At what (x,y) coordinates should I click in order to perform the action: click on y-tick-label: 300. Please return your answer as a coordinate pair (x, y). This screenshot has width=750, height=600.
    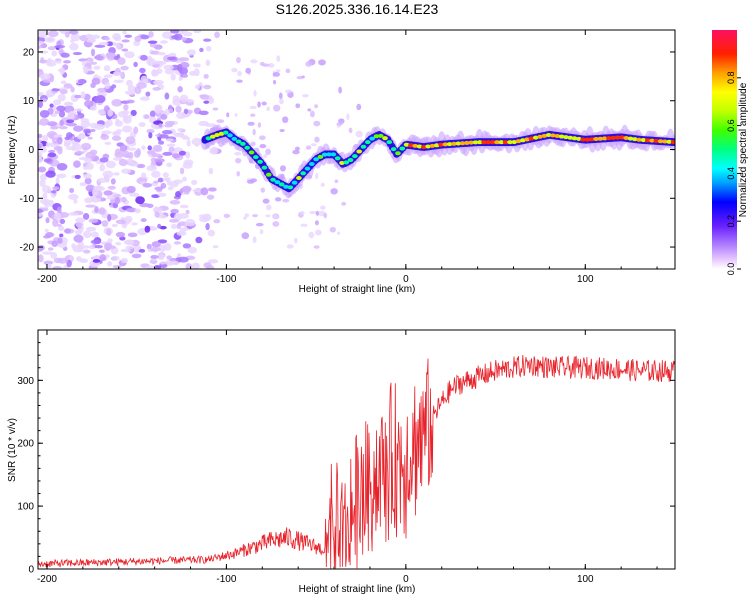
    Looking at the image, I should click on (25, 381).